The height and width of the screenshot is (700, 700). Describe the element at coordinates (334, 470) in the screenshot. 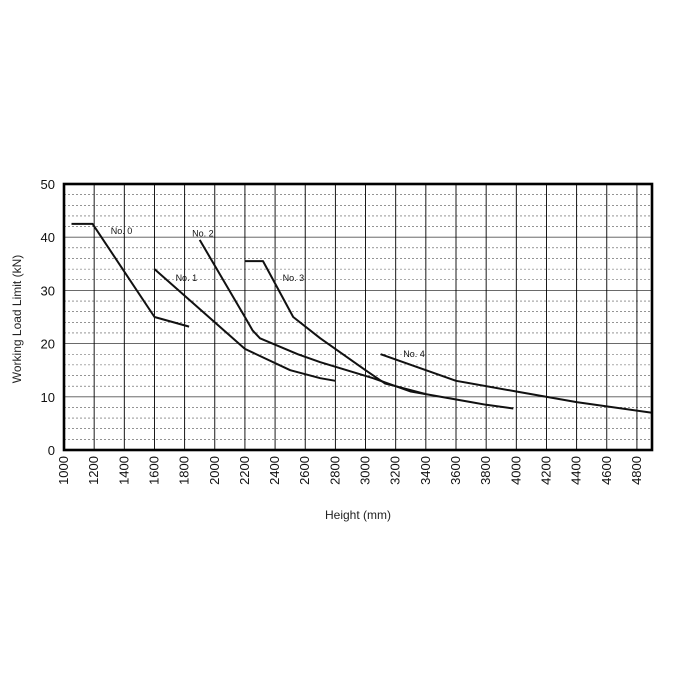

I see `x-tick-label: 2800` at that location.